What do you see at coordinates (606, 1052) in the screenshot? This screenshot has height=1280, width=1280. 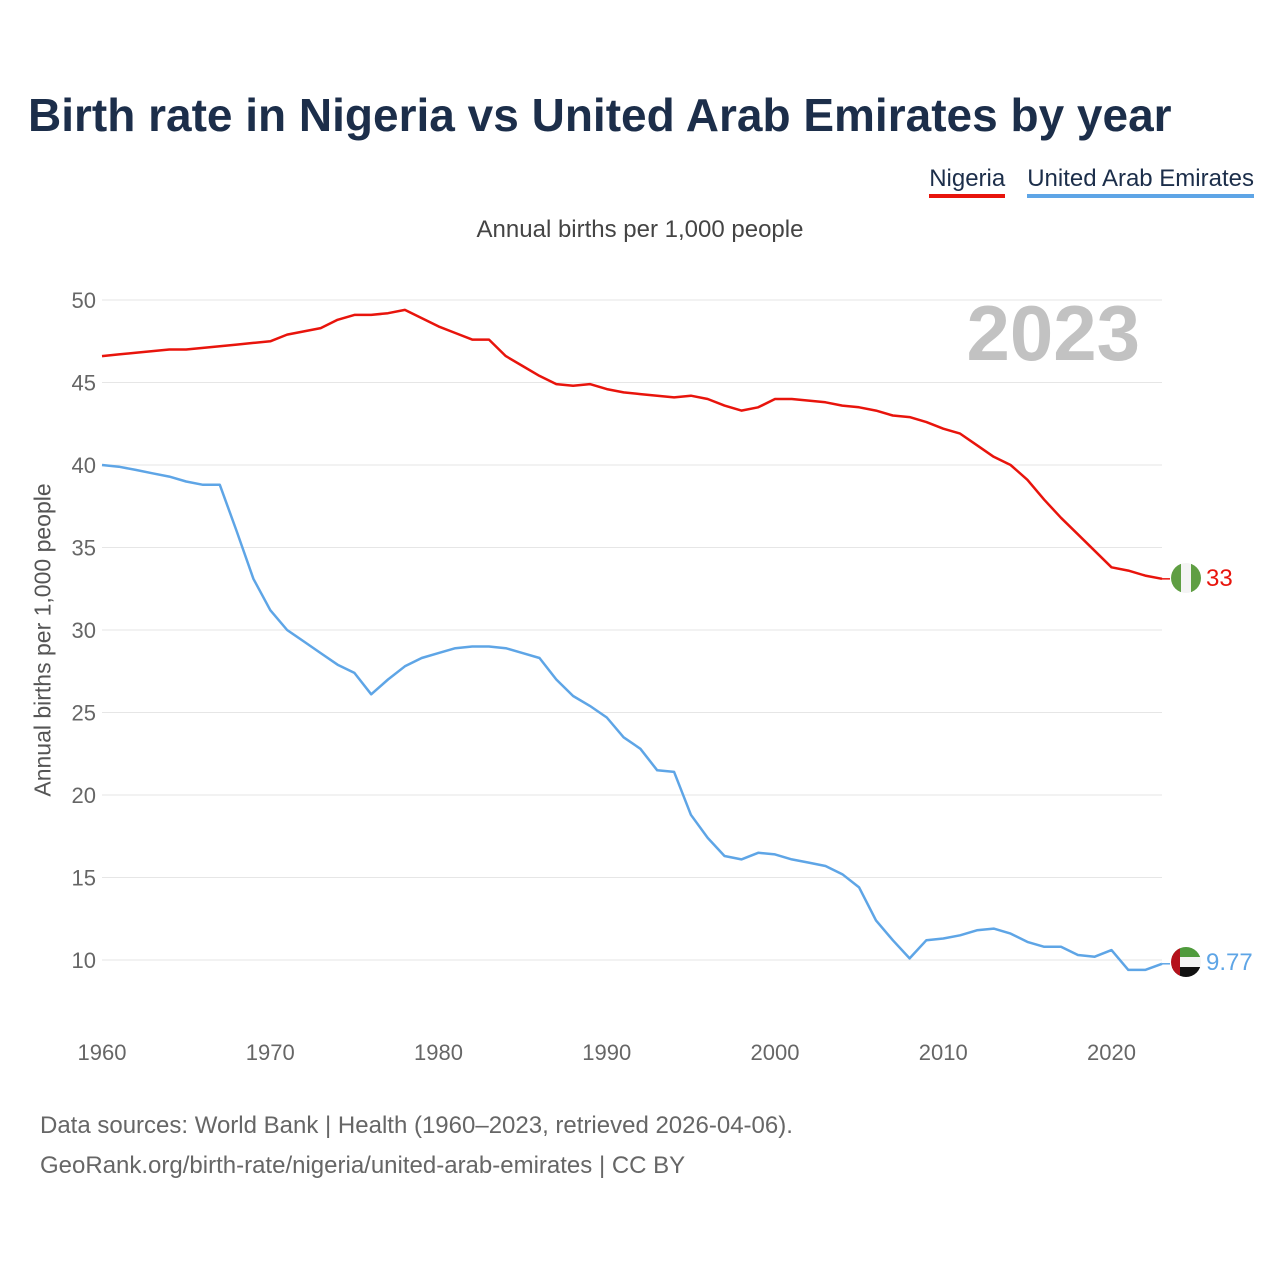 I see `x-tick-1990: 1990` at bounding box center [606, 1052].